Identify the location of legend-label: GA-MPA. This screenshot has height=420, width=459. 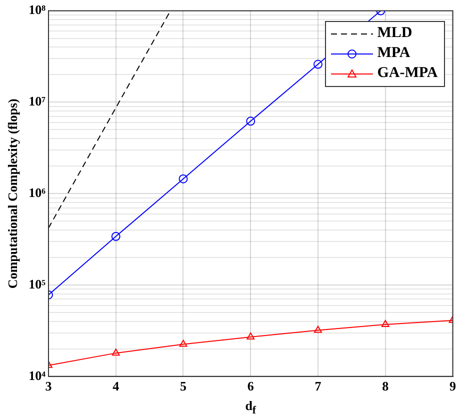
(407, 73).